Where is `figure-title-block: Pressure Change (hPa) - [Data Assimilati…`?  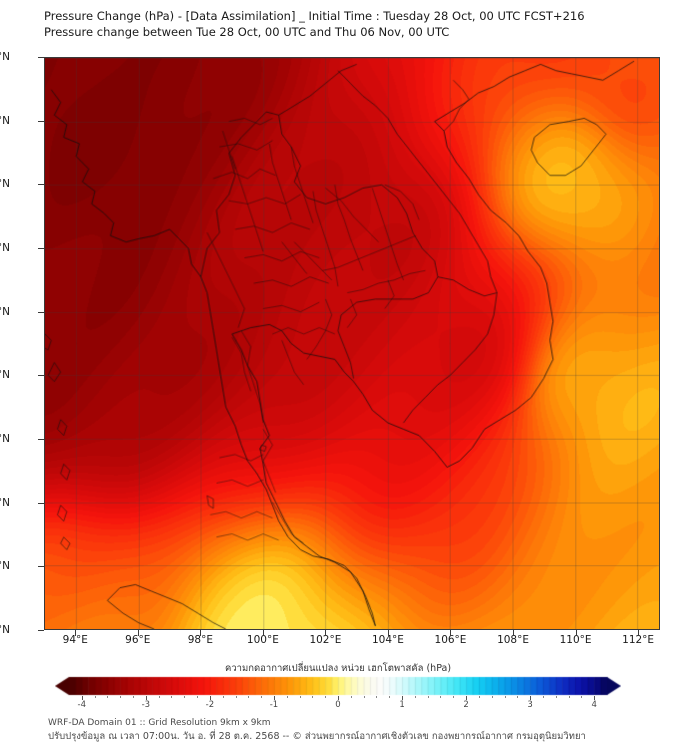
figure-title-block: Pressure Change (hPa) - [Data Assimilati… is located at coordinates (354, 24).